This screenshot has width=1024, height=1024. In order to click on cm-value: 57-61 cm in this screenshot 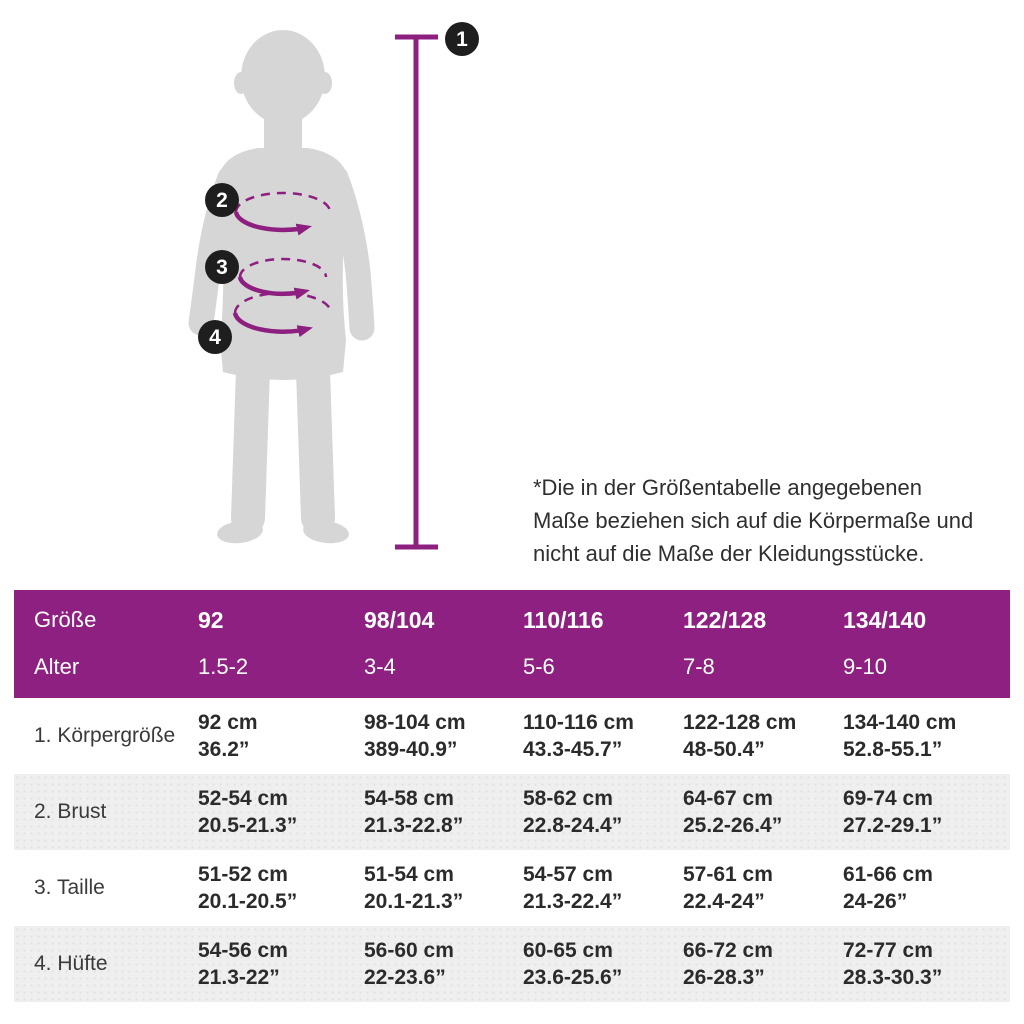, I will do `click(728, 874)`.